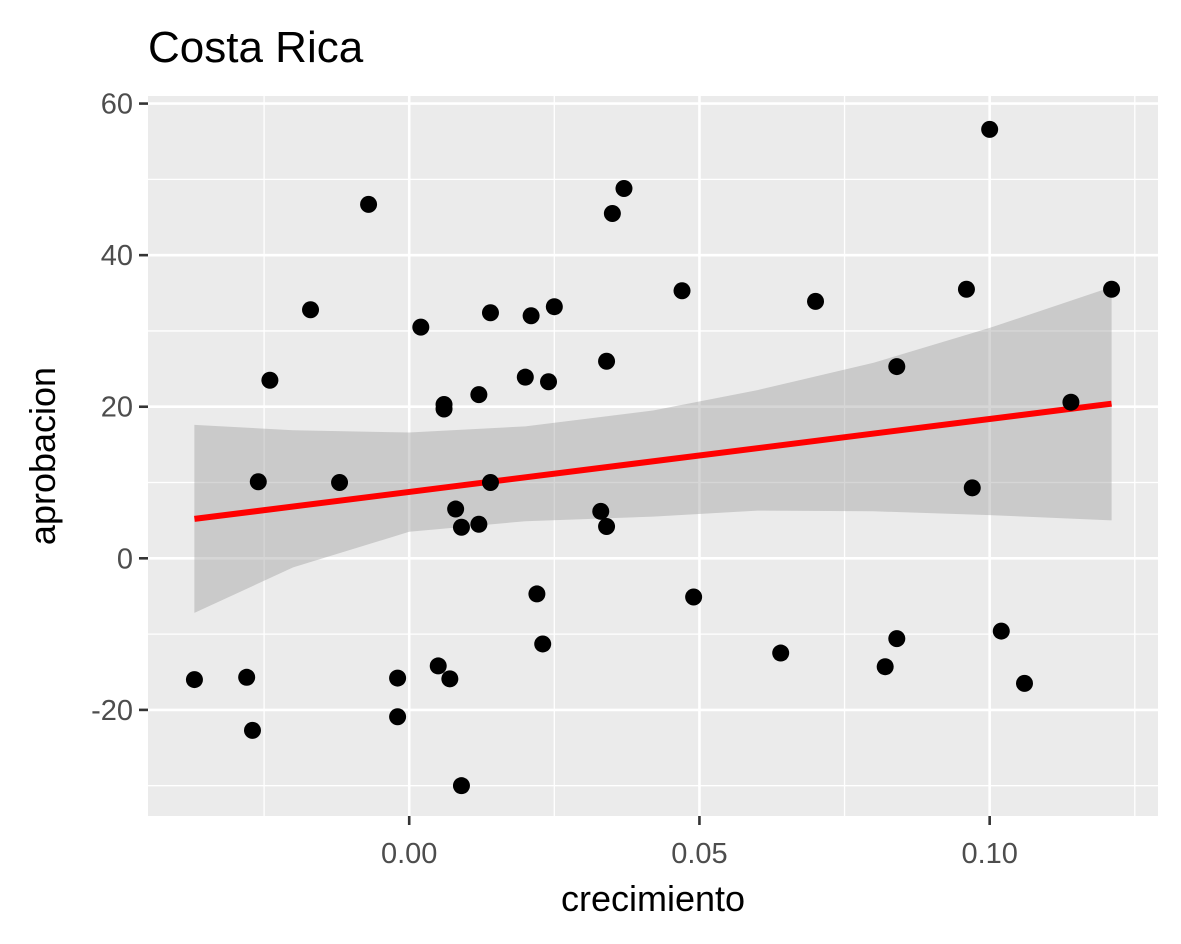 The height and width of the screenshot is (944, 1181). I want to click on y-tick-label: 20, so click(117, 408).